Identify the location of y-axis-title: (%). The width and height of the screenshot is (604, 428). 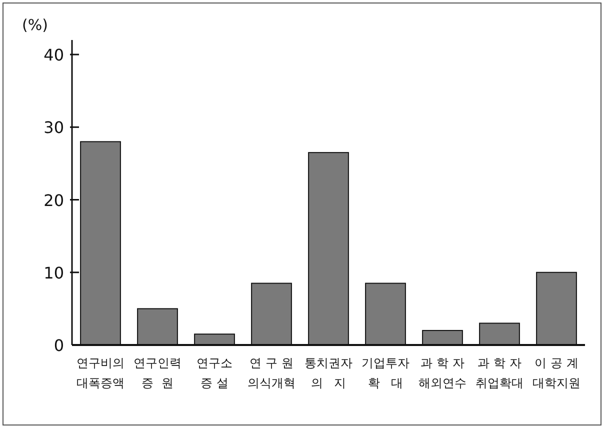
(35, 25).